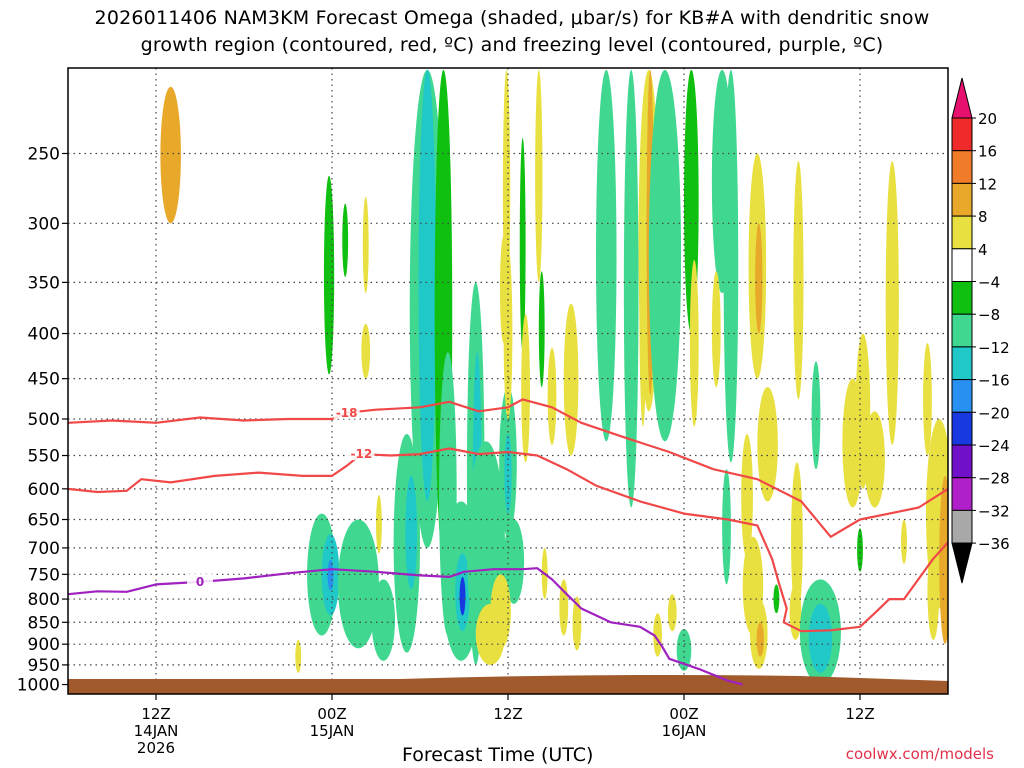 The image size is (1024, 768). I want to click on x-tick-label: 15JAN, so click(332, 731).